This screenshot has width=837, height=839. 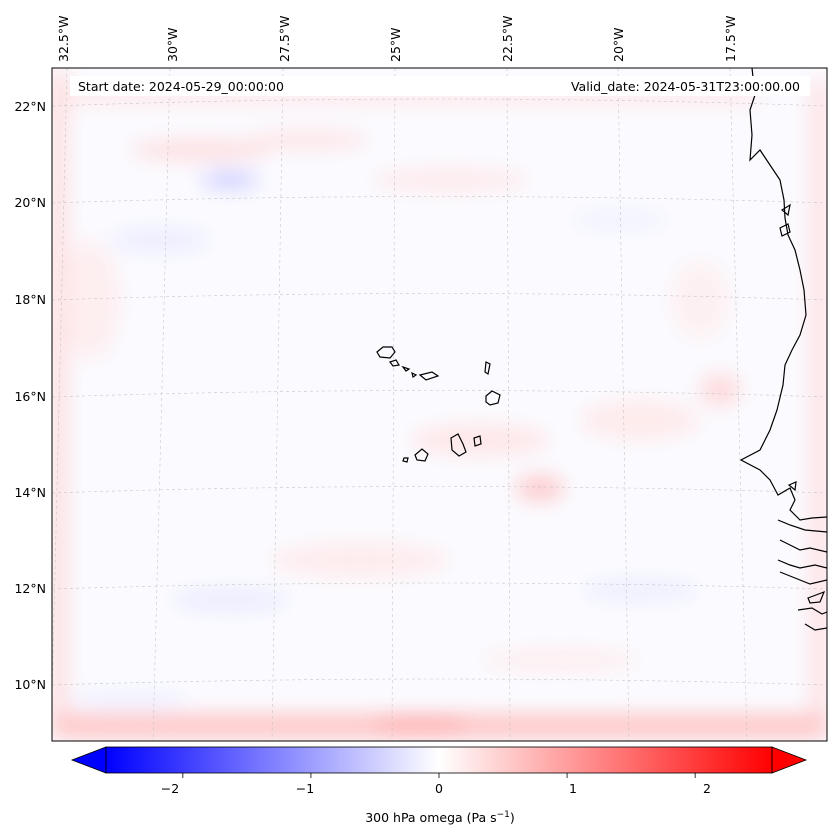 I want to click on colorbar-tick-label-neg2: −2, so click(x=170, y=788).